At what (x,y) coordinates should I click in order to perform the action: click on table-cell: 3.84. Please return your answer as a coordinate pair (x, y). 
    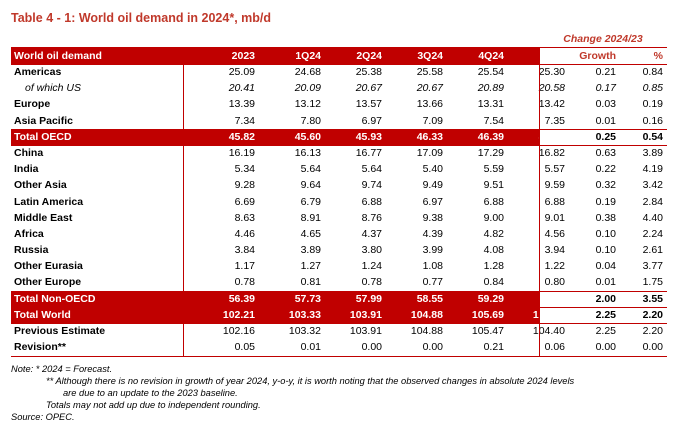
    Looking at the image, I should click on (244, 250).